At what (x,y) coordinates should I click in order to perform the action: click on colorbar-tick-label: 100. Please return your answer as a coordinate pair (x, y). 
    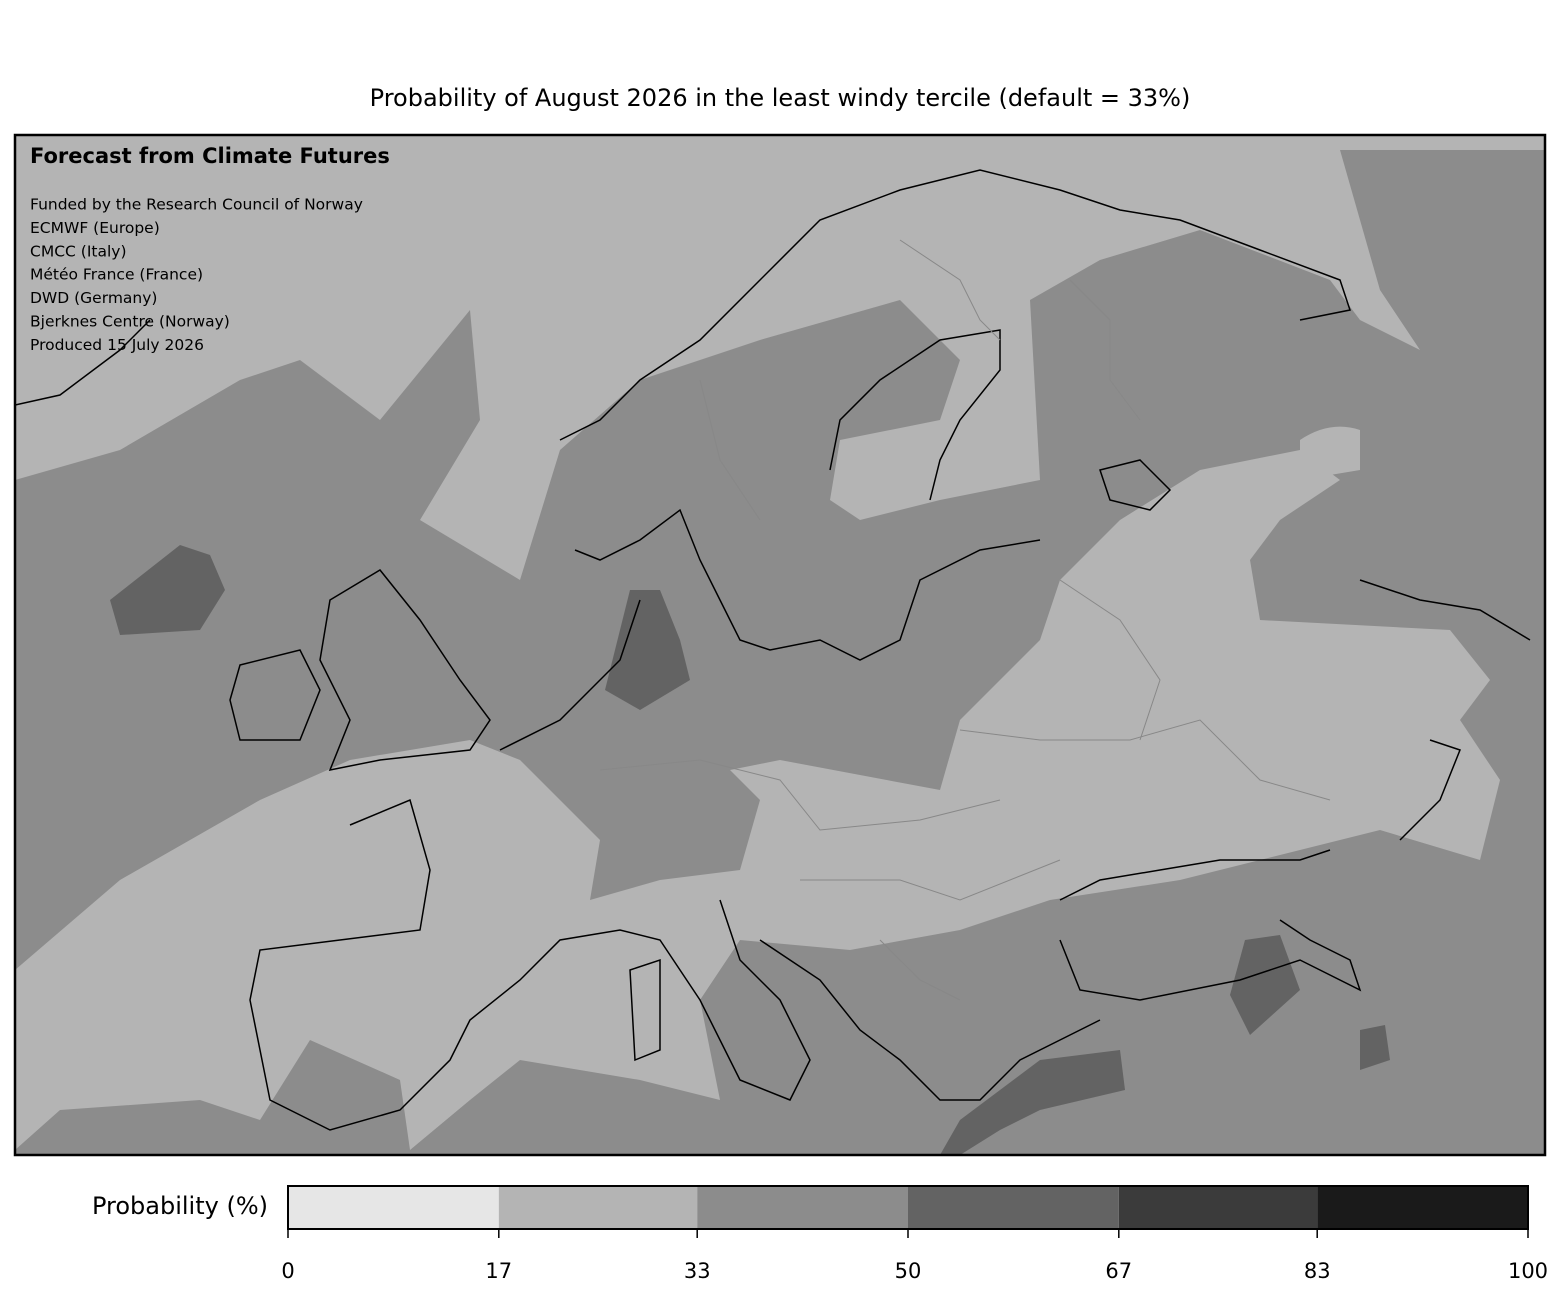
    Looking at the image, I should click on (1528, 1271).